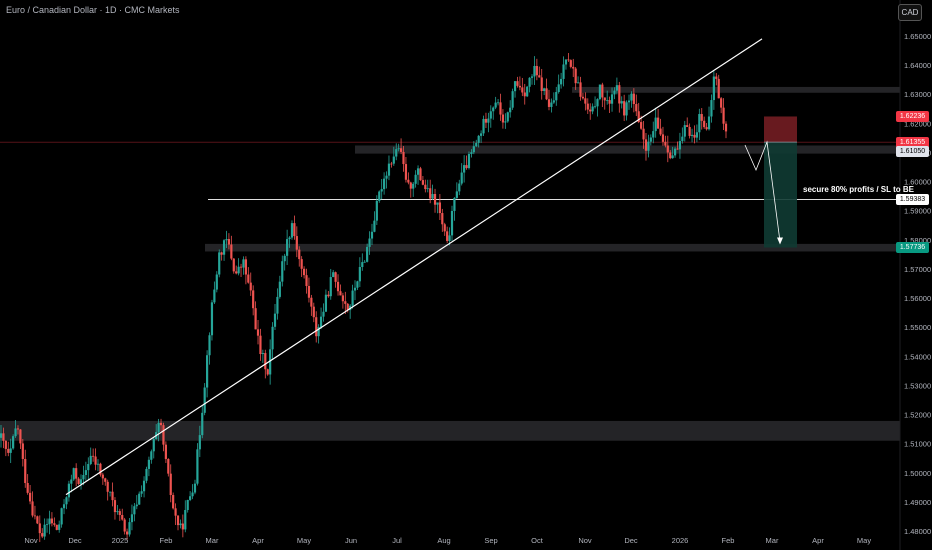 This screenshot has height=550, width=932. I want to click on y-tick-label: 1.55000, so click(917, 327).